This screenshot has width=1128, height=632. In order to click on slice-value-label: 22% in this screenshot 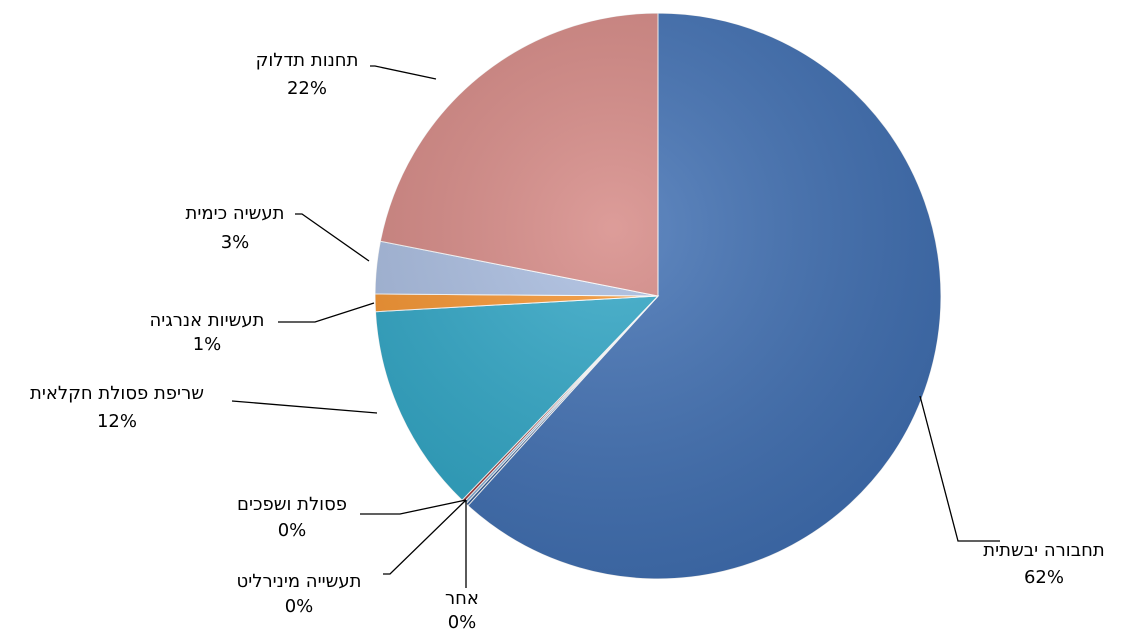, I will do `click(307, 88)`.